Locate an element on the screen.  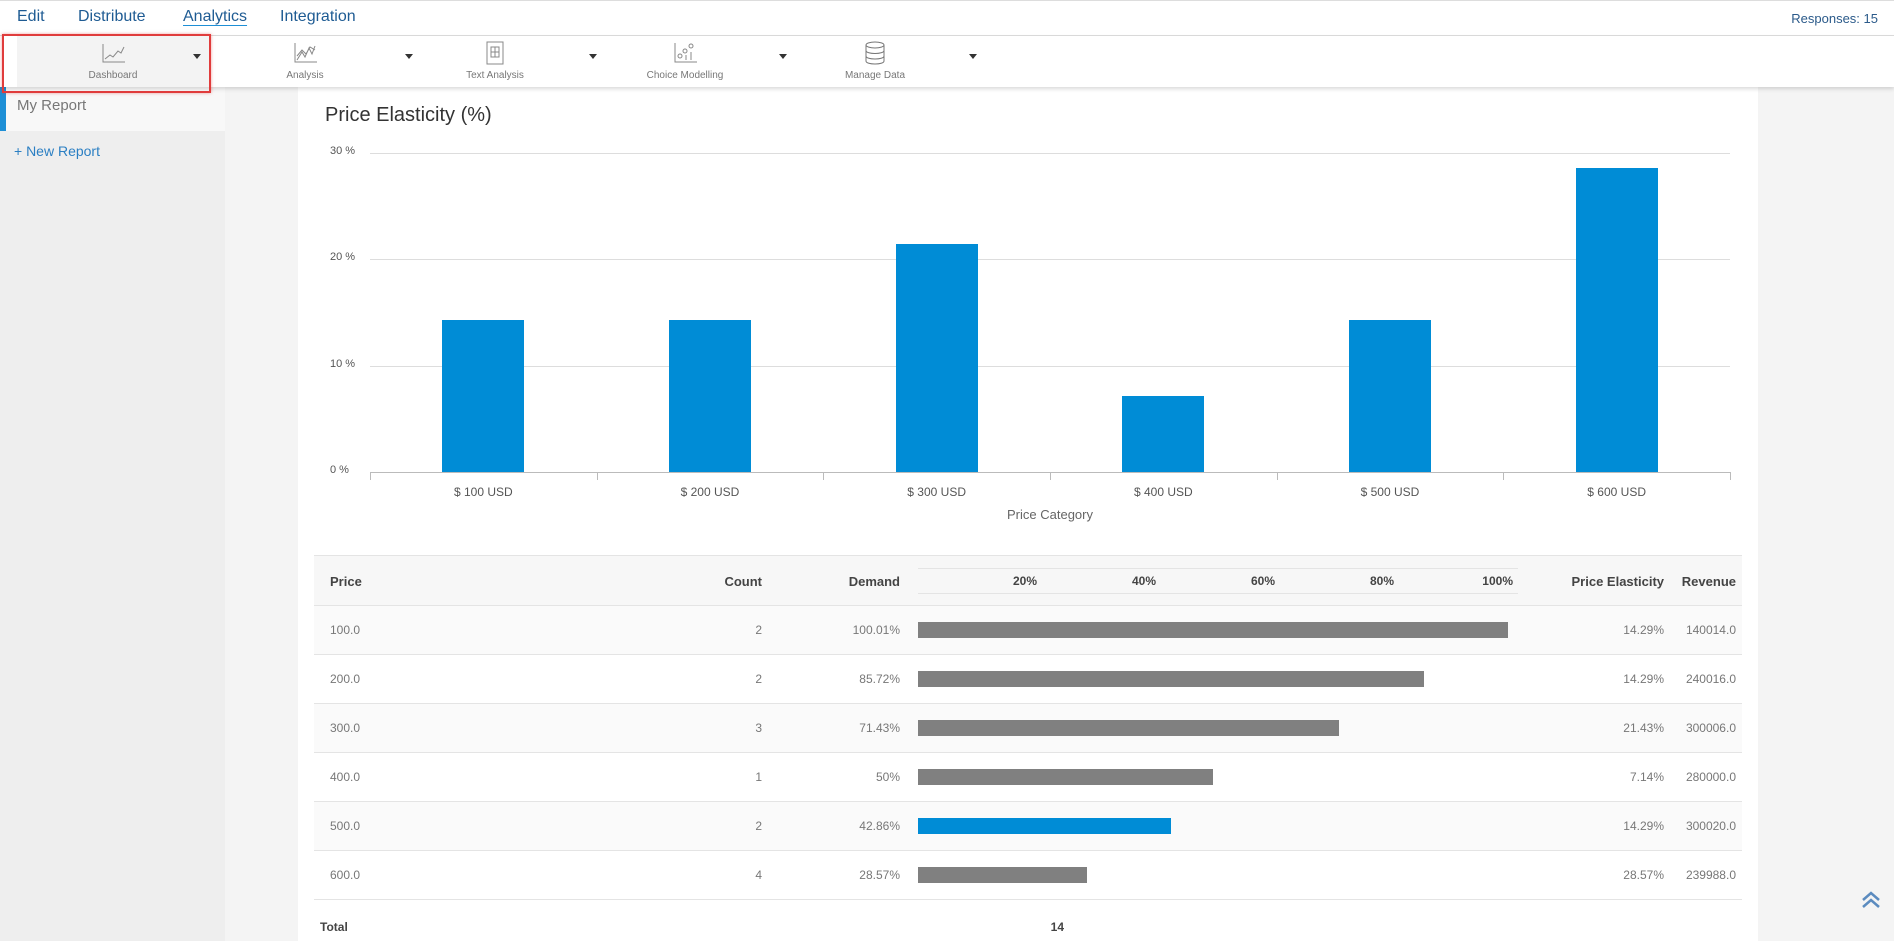
table-row: 500.0 2 42.86% 14.29% 300020.0 is located at coordinates (1028, 826).